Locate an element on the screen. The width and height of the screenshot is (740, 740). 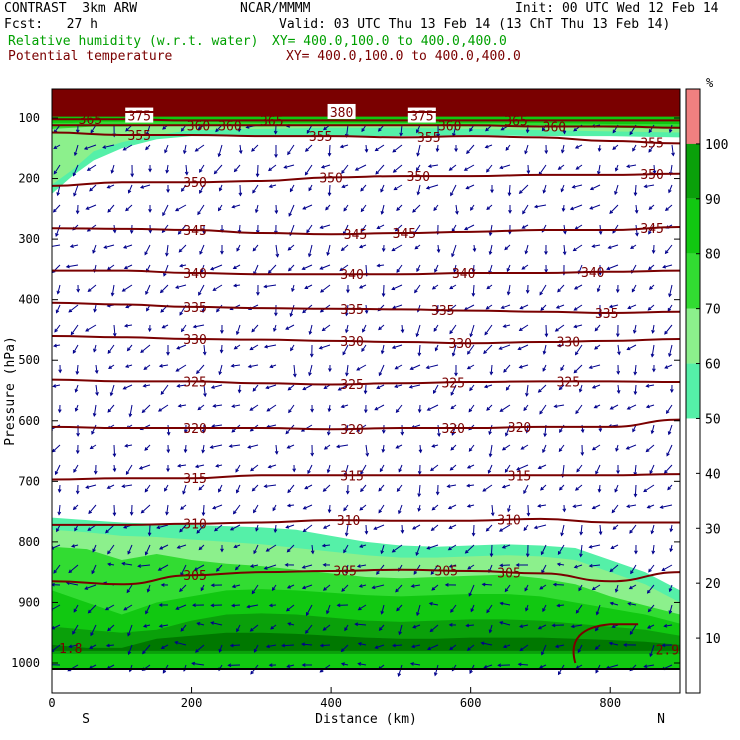
y-tick-label: 400 is located at coordinates (29, 300).